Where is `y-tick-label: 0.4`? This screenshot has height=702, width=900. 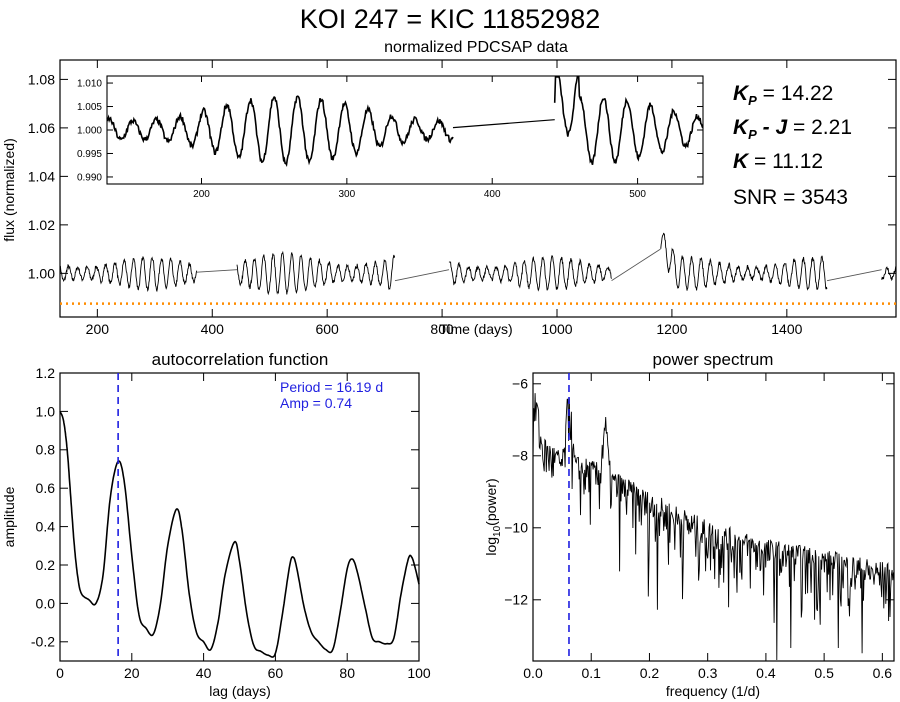
y-tick-label: 0.4 is located at coordinates (46, 527).